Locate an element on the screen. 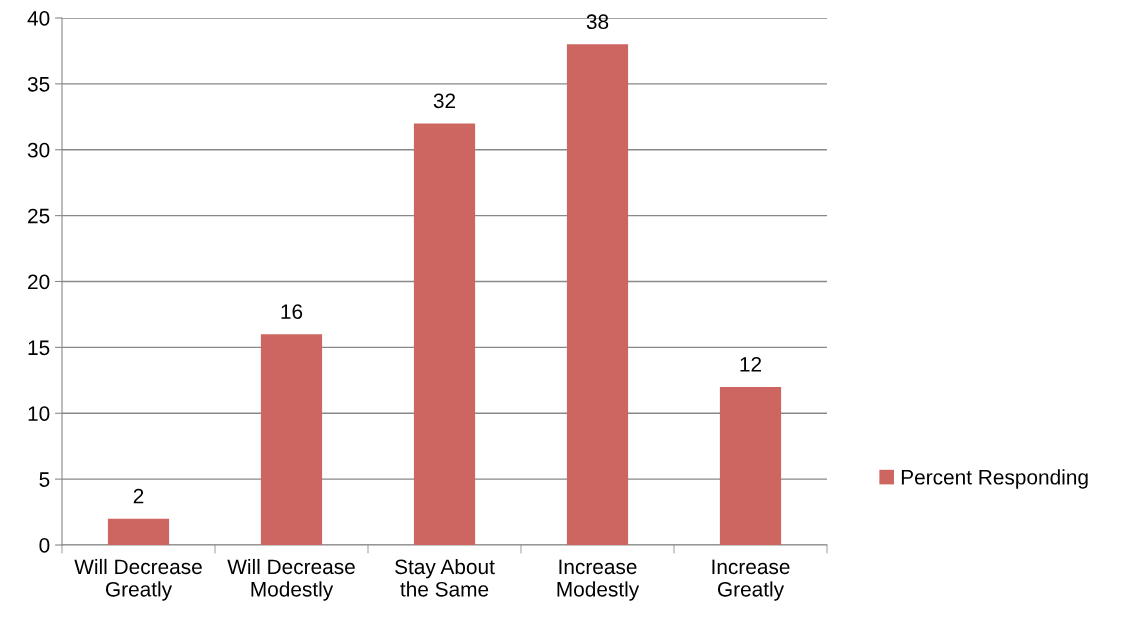  legend-label: Percent Responding is located at coordinates (994, 479).